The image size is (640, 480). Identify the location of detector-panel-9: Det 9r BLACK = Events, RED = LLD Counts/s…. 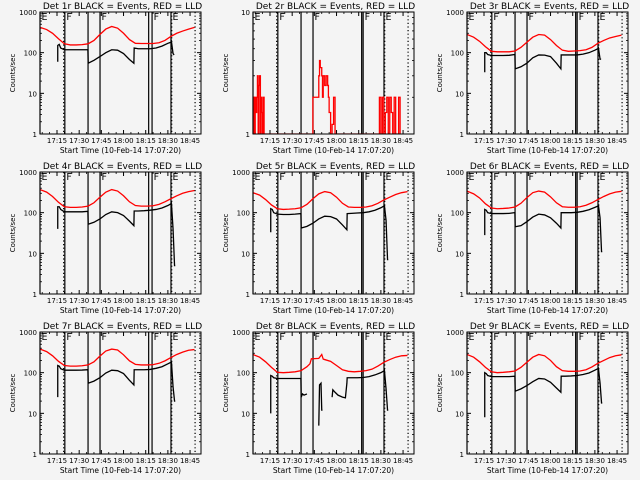
(532, 398).